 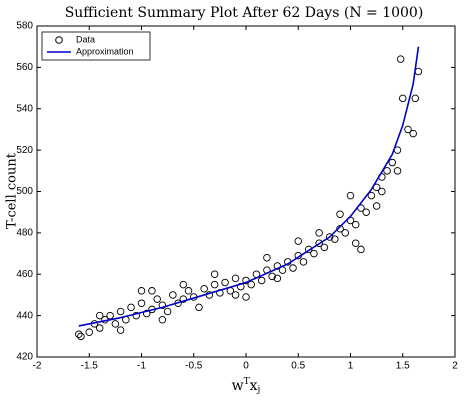 What do you see at coordinates (24, 191) in the screenshot?
I see `y-tick-label: 500` at bounding box center [24, 191].